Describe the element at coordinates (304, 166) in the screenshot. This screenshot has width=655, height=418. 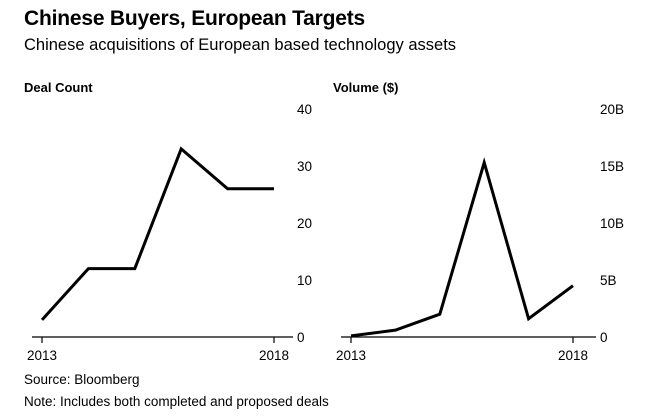
I see `deal-count-y-tick-label: 30` at that location.